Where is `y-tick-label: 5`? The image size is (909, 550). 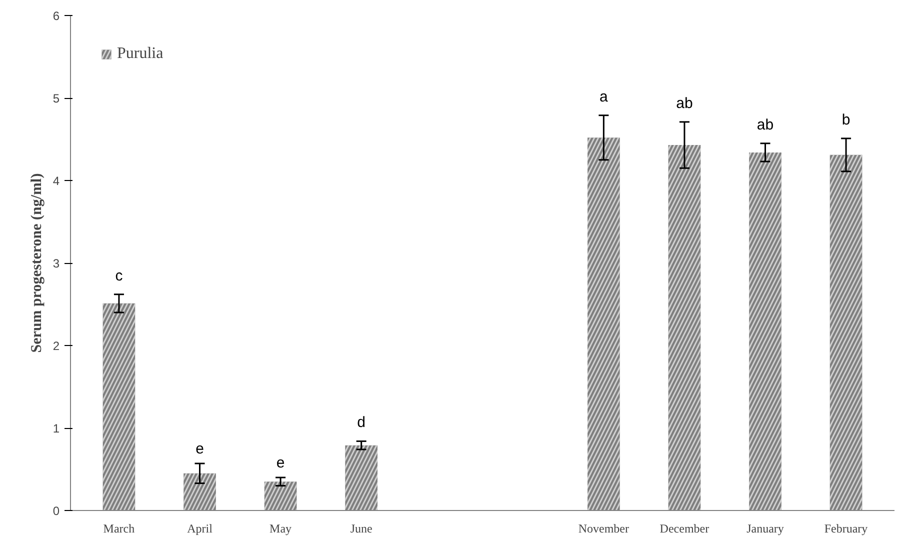
y-tick-label: 5 is located at coordinates (56, 99).